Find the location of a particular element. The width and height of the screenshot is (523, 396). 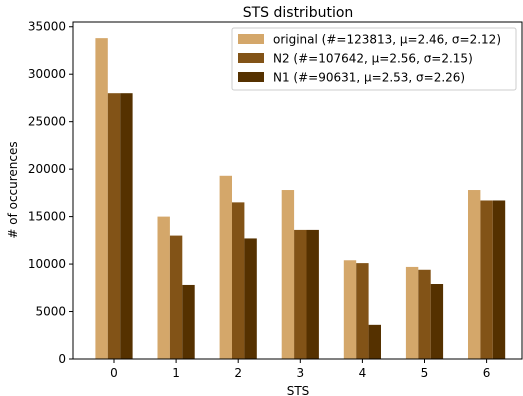

x-axis-label: STS is located at coordinates (298, 390).